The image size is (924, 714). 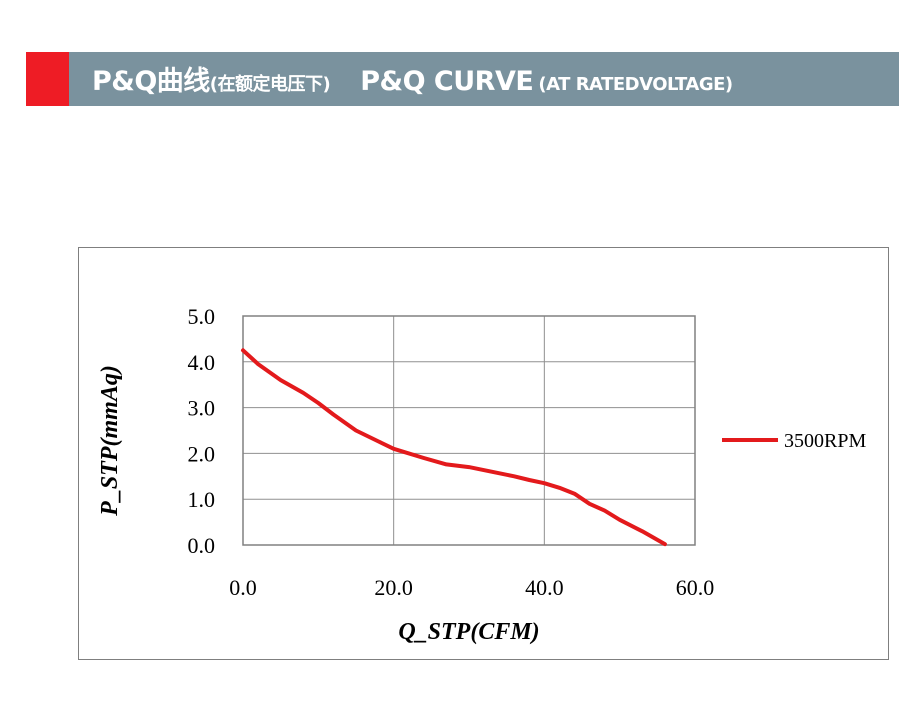 I want to click on y-tick-label: 3.0, so click(x=202, y=408).